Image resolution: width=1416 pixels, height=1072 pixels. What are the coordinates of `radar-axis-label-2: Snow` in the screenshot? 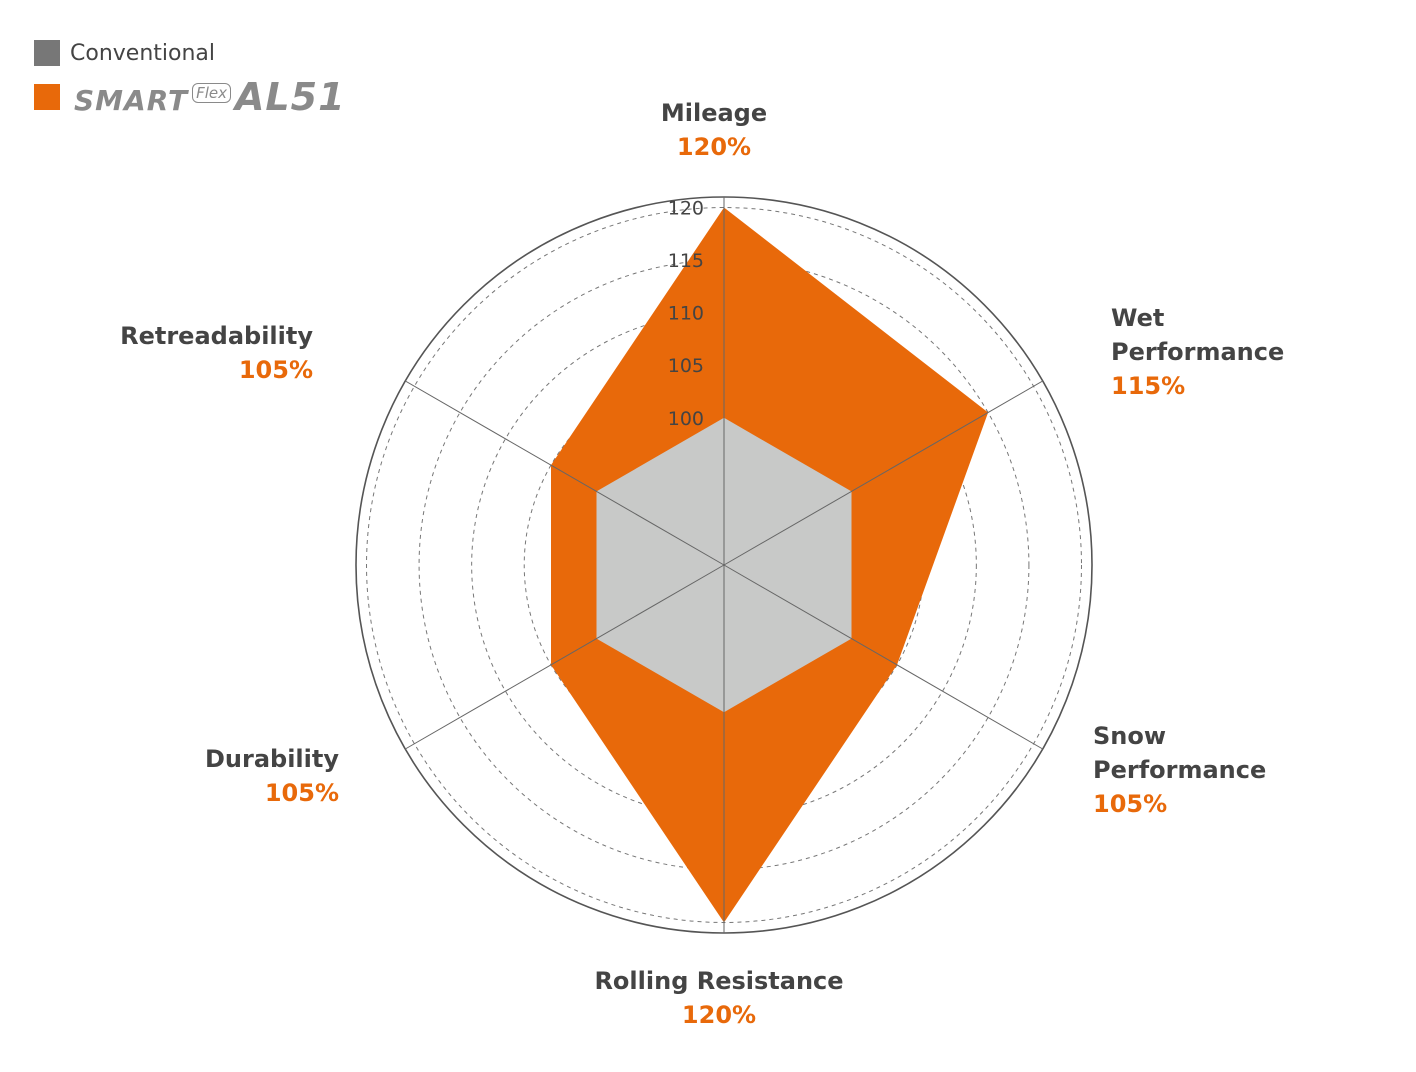 It's located at (1129, 736).